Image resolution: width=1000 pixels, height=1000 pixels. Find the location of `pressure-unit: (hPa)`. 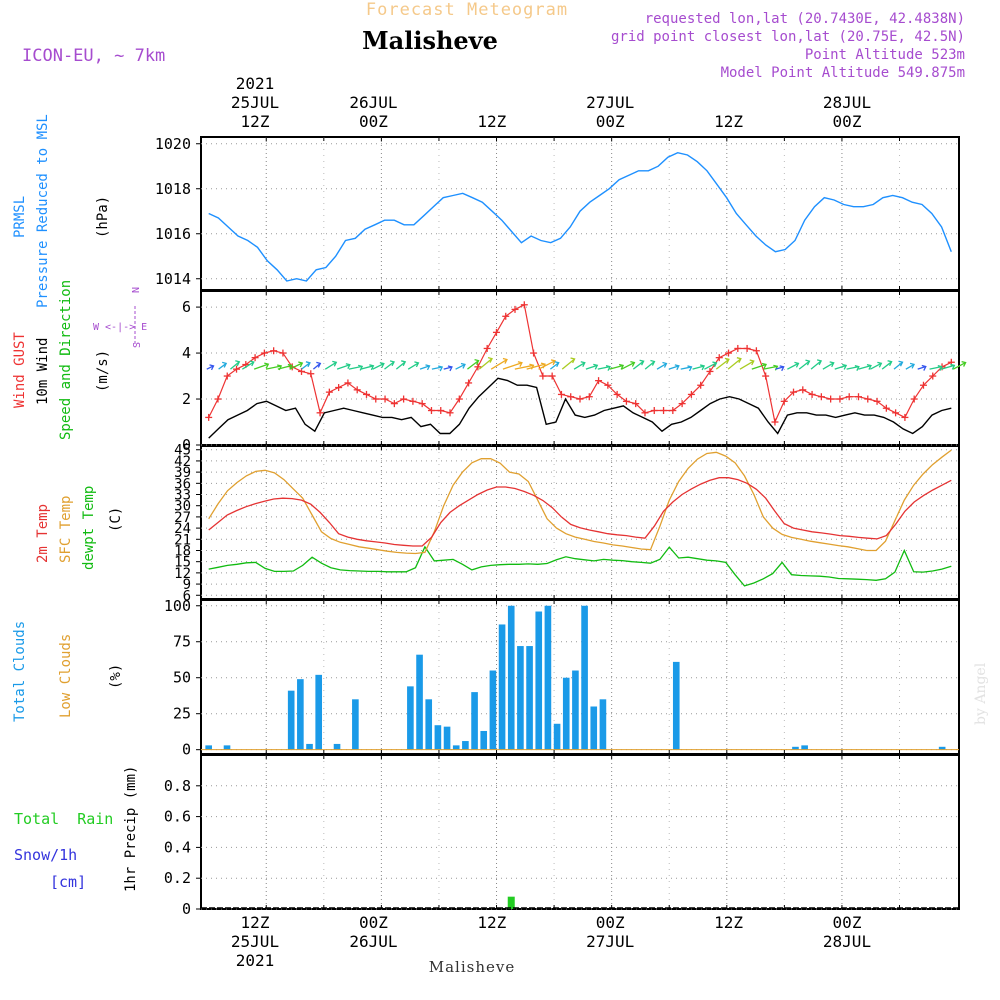

pressure-unit: (hPa) is located at coordinates (103, 217).